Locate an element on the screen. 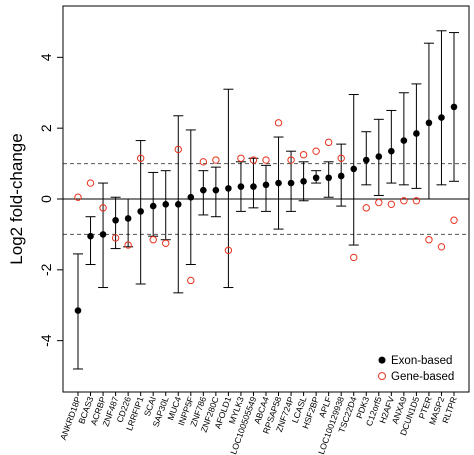 Image resolution: width=474 pixels, height=455 pixels. legend-label-gene: Gene-based is located at coordinates (422, 377).